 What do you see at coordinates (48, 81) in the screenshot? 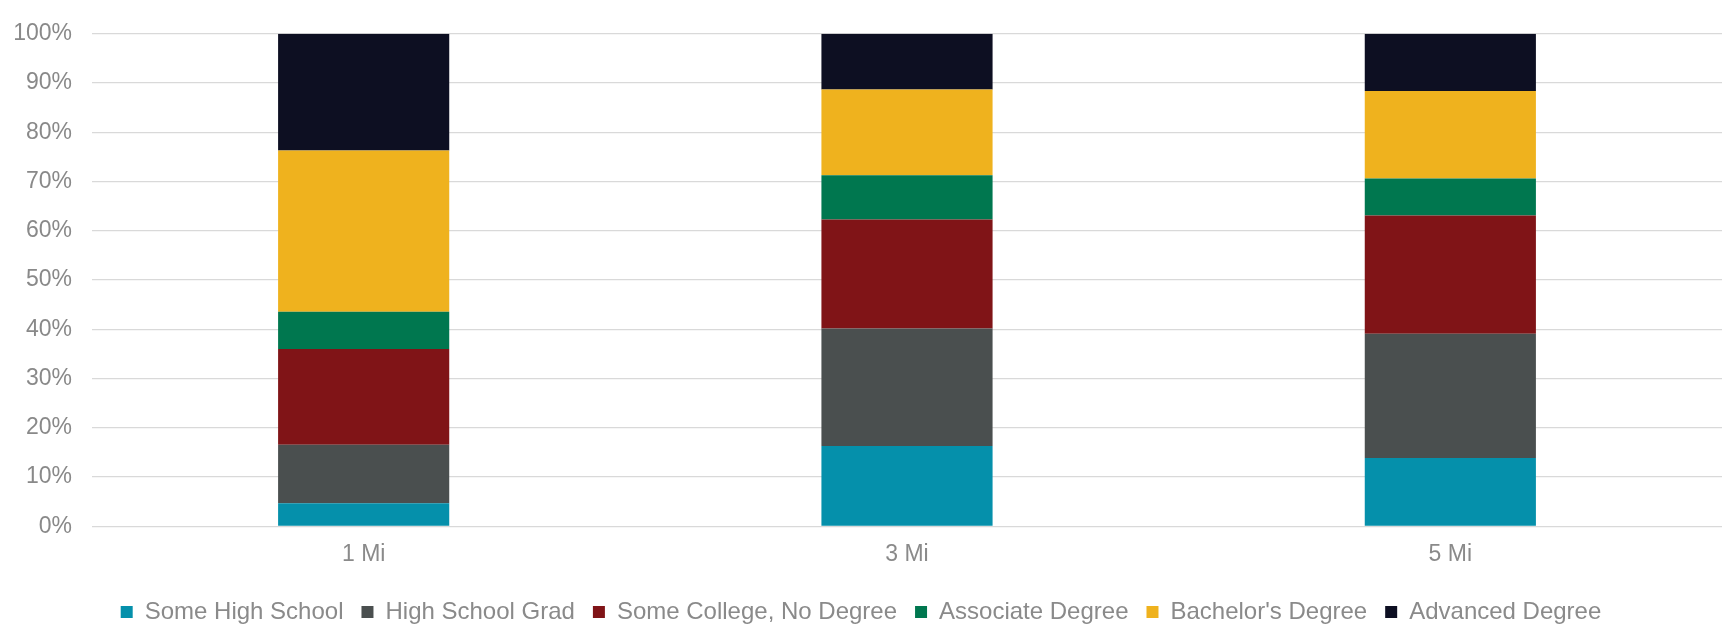
I see `y-tick-label: 90%` at bounding box center [48, 81].